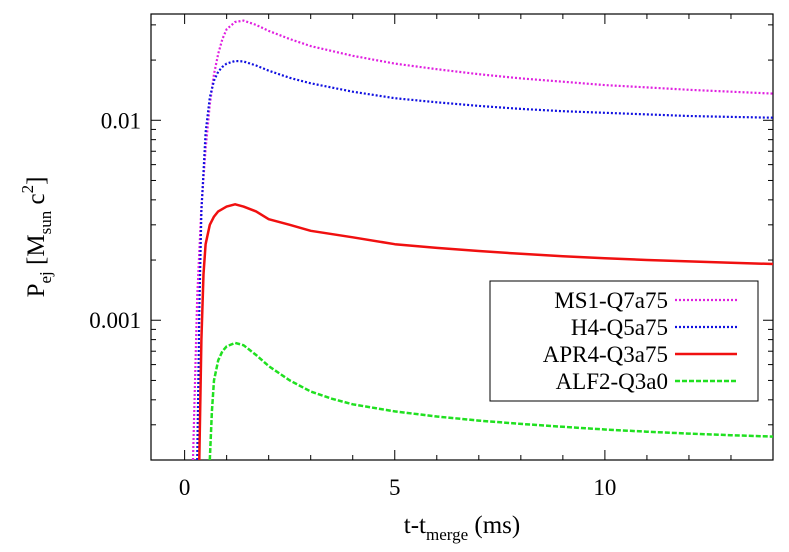 The image size is (789, 552). What do you see at coordinates (611, 300) in the screenshot?
I see `legend-label: MS1-Q7a75` at bounding box center [611, 300].